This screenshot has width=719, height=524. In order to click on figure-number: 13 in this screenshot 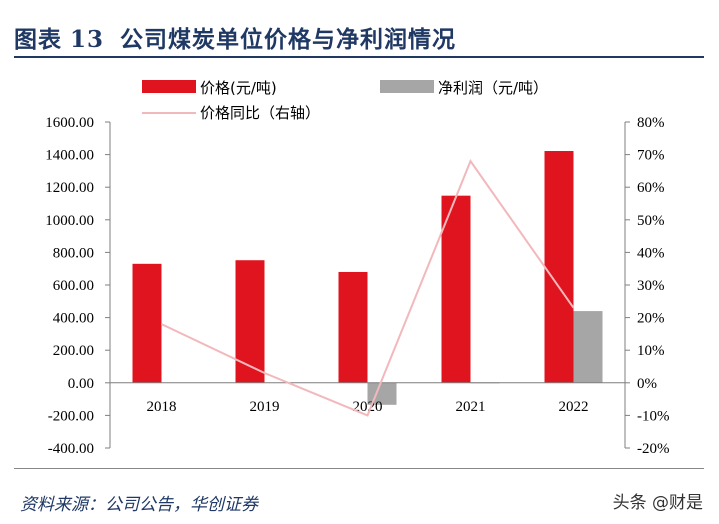, I will do `click(87, 39)`.